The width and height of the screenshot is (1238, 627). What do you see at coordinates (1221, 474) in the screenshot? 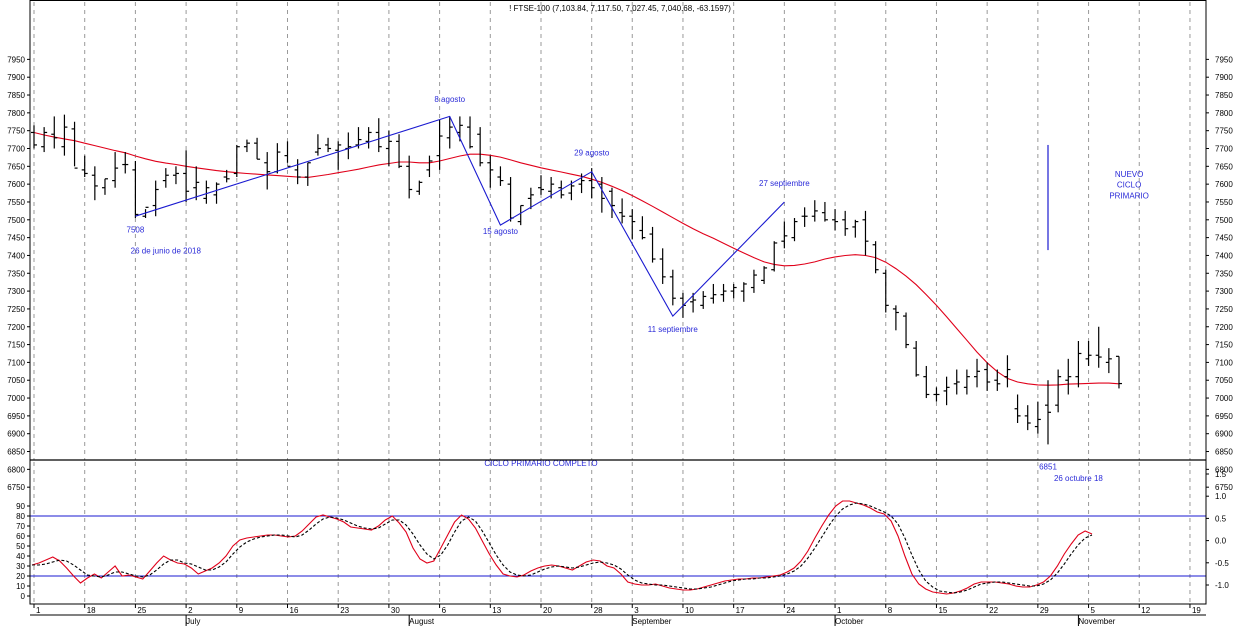
I see `oscillator-tick-label-right: 1.5` at bounding box center [1221, 474].